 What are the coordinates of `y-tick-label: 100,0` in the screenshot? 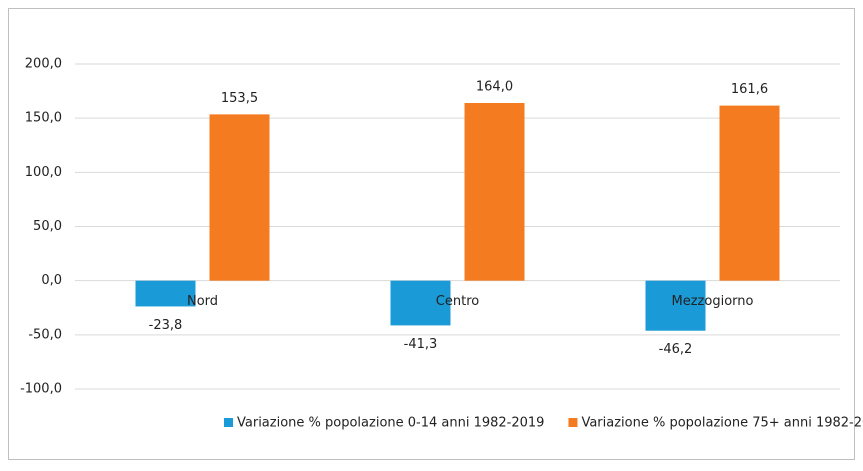 It's located at (43, 172).